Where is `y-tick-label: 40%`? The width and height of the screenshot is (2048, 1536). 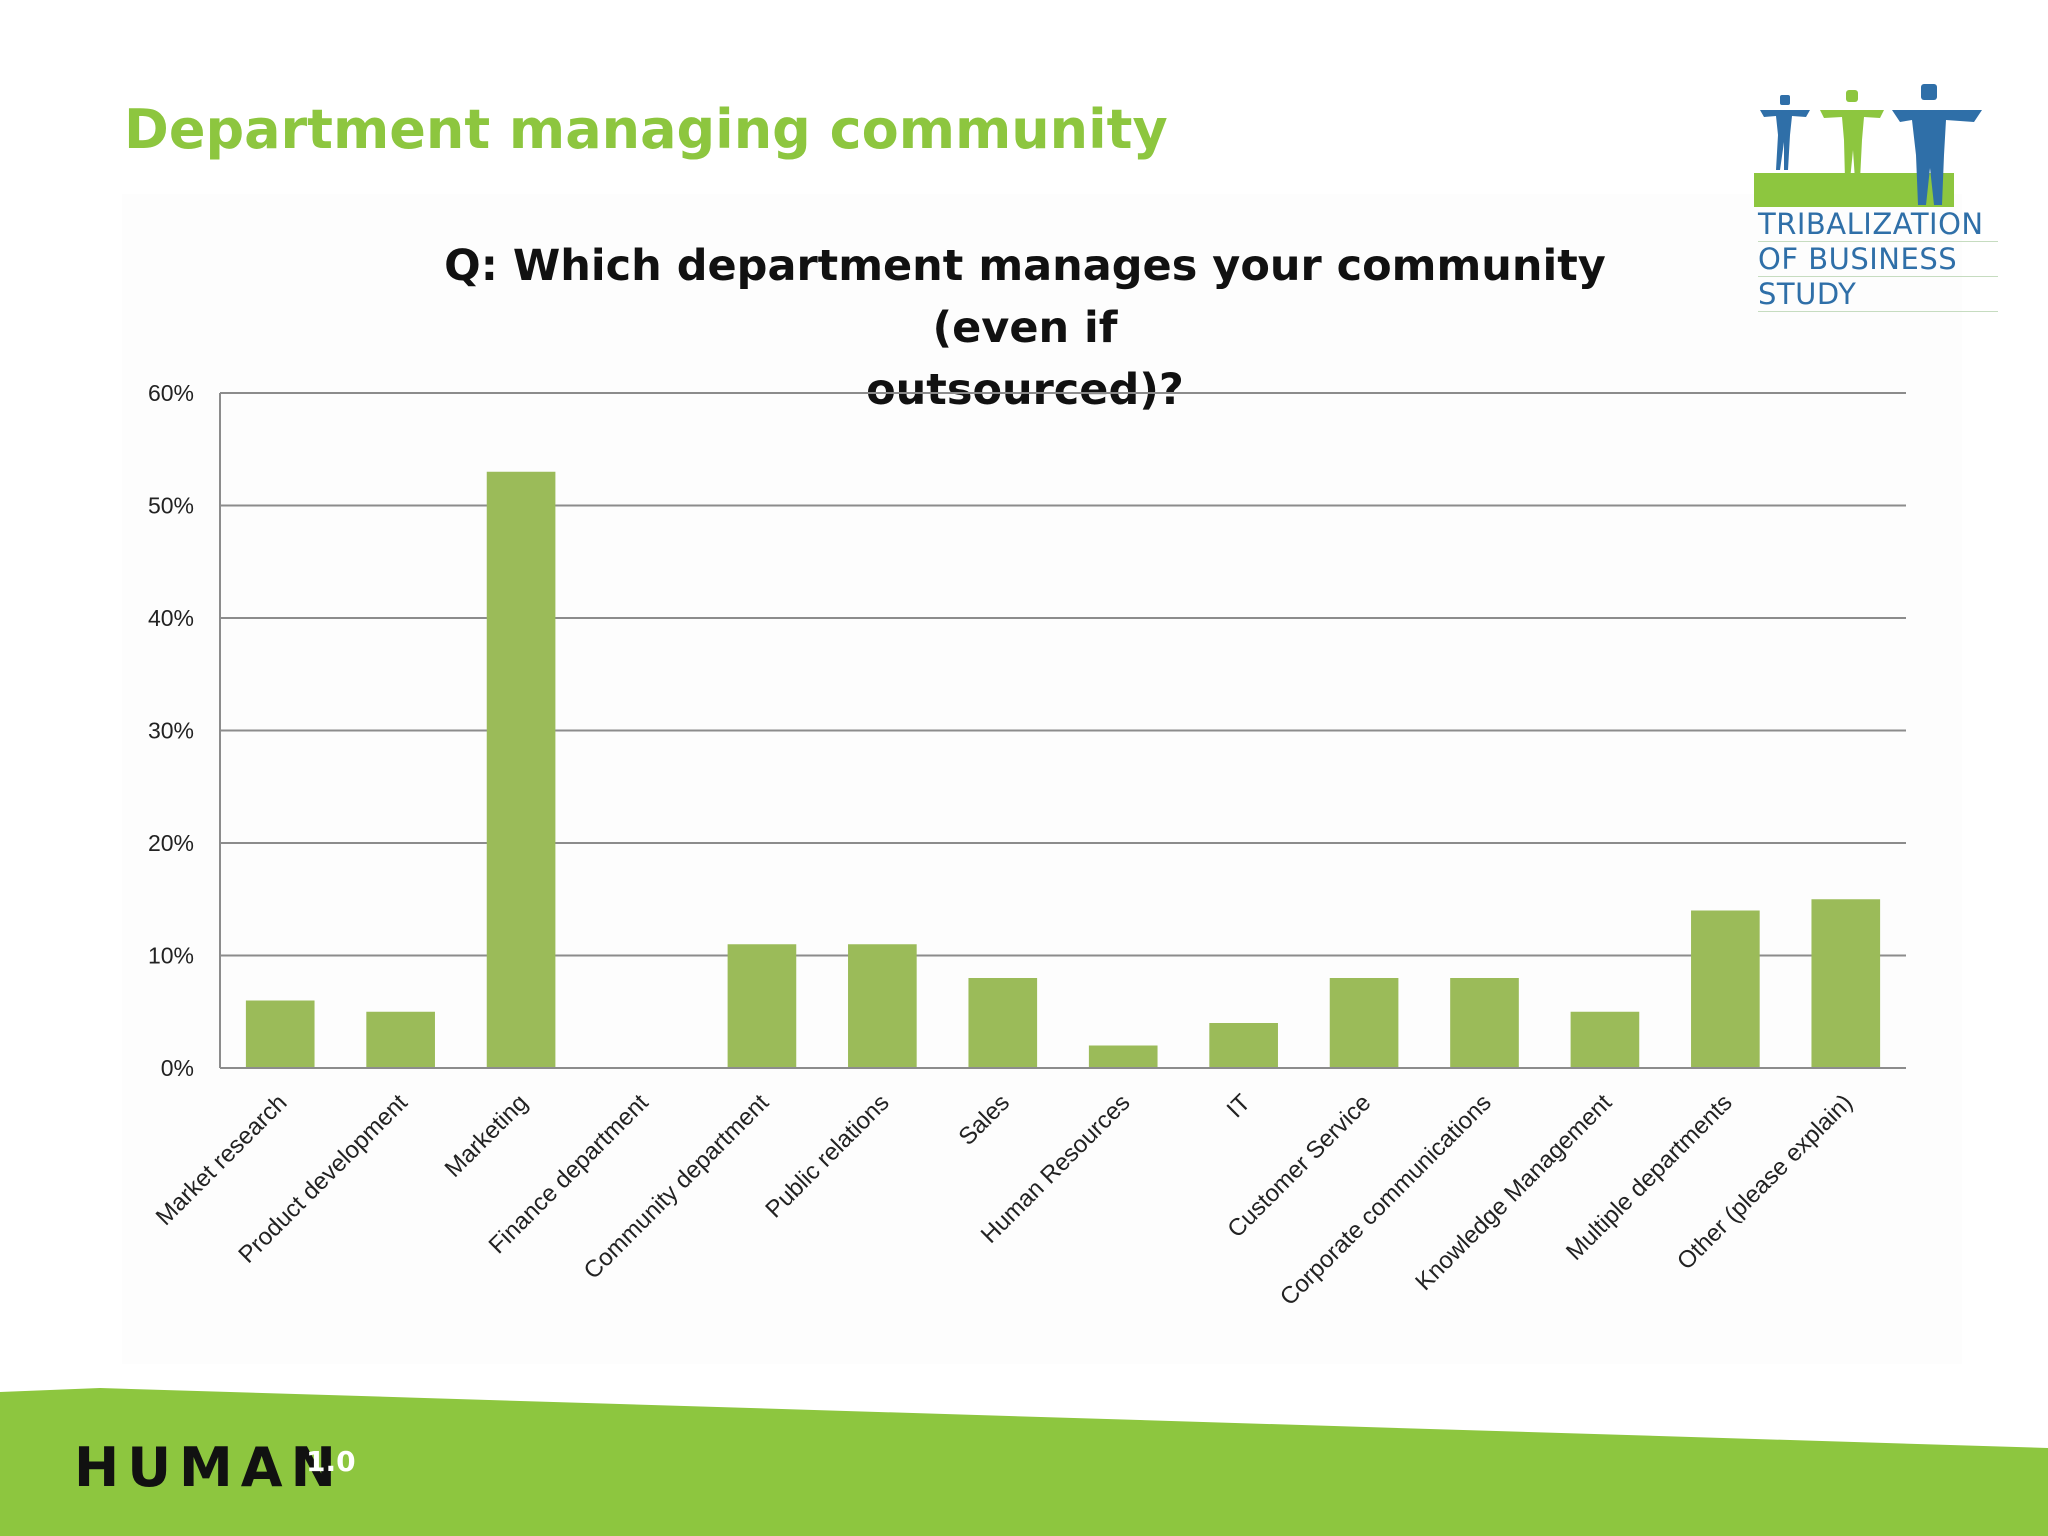 y-tick-label: 40% is located at coordinates (171, 618).